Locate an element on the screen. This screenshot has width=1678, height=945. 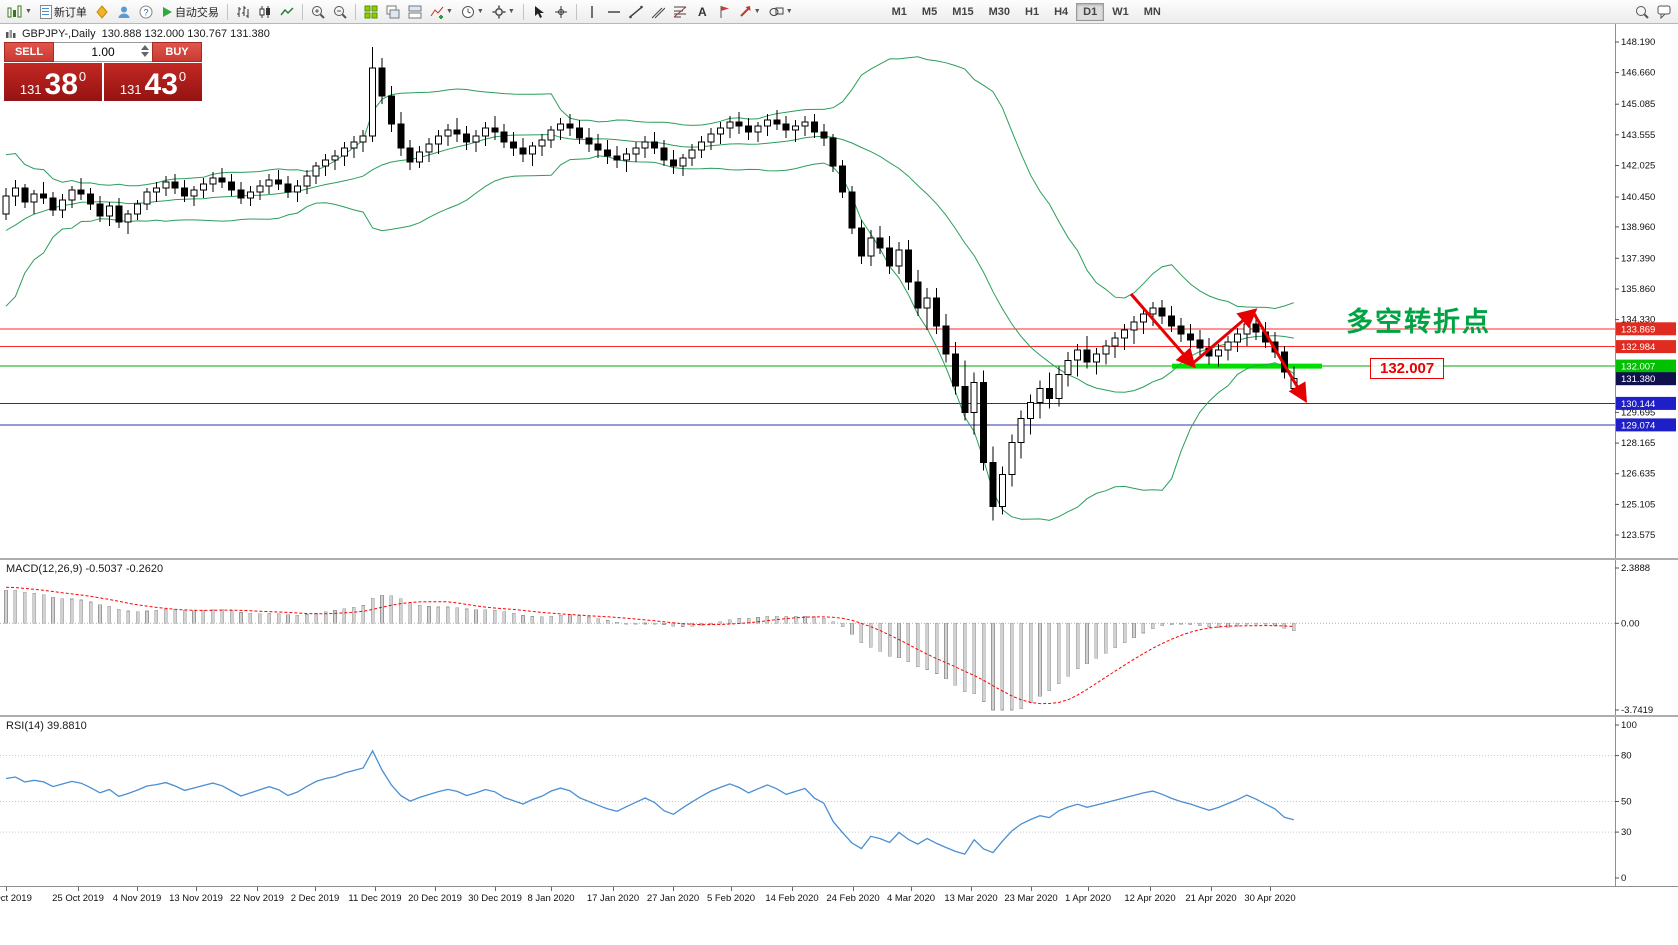
volume-stepper: 1.00 is located at coordinates (103, 52).